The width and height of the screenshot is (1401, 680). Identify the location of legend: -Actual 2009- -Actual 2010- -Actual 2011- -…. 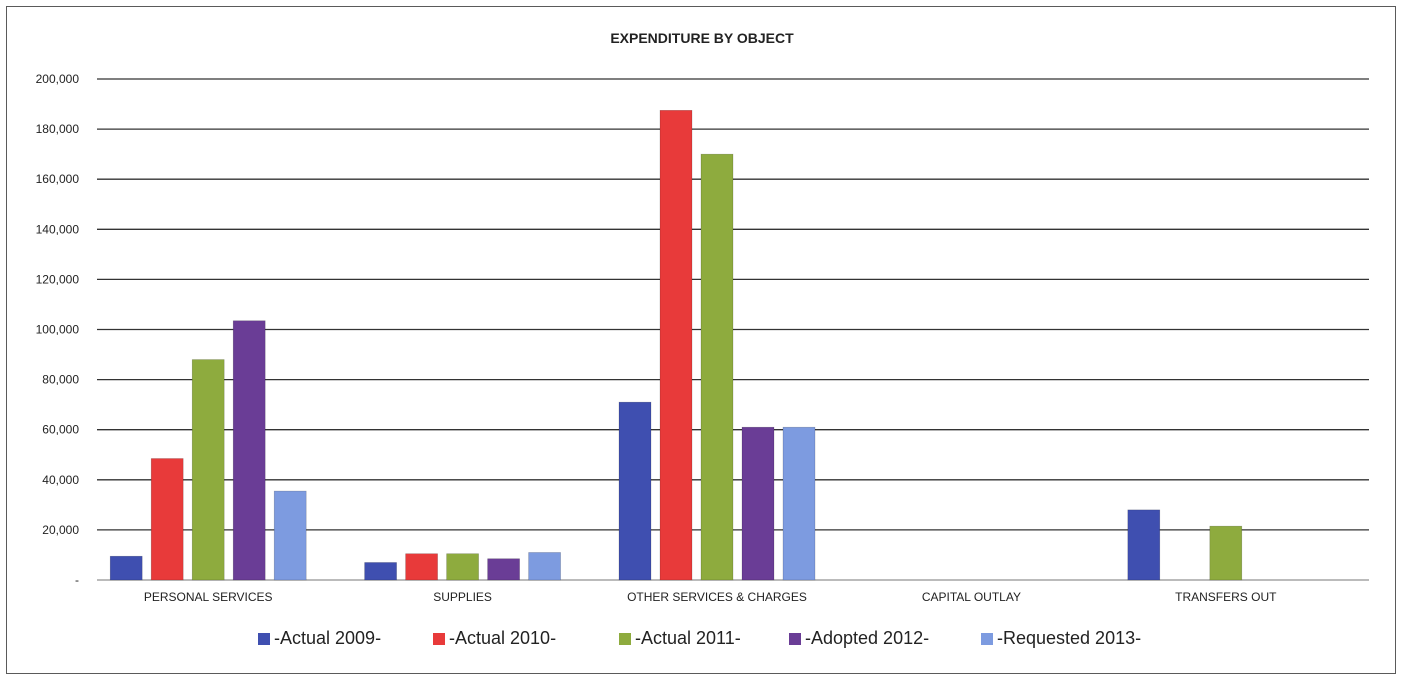
(699, 638).